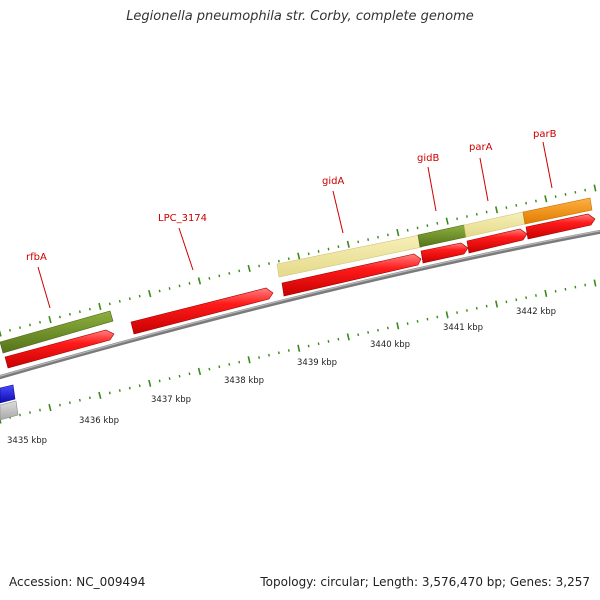 The height and width of the screenshot is (600, 600). I want to click on cds-arrow-gidA, so click(351, 275).